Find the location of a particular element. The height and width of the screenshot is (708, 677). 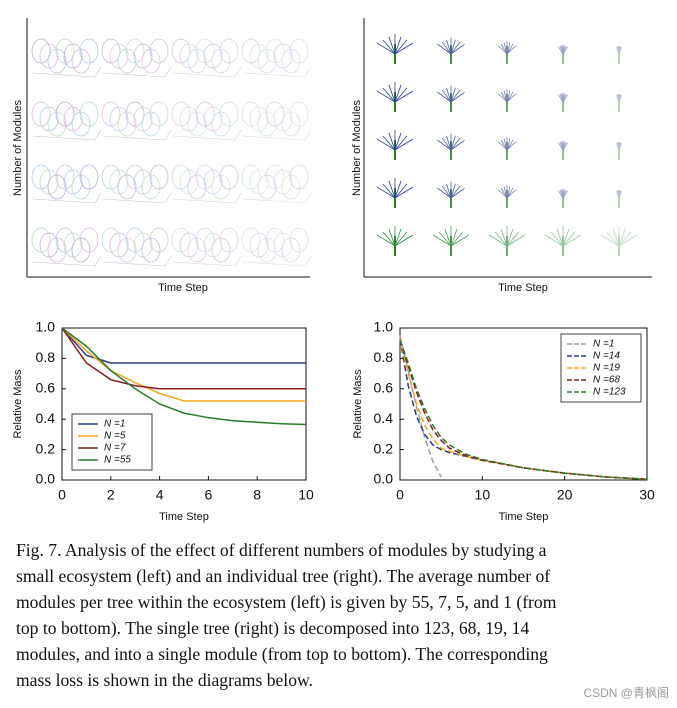

legend-label: N =7 is located at coordinates (115, 448).